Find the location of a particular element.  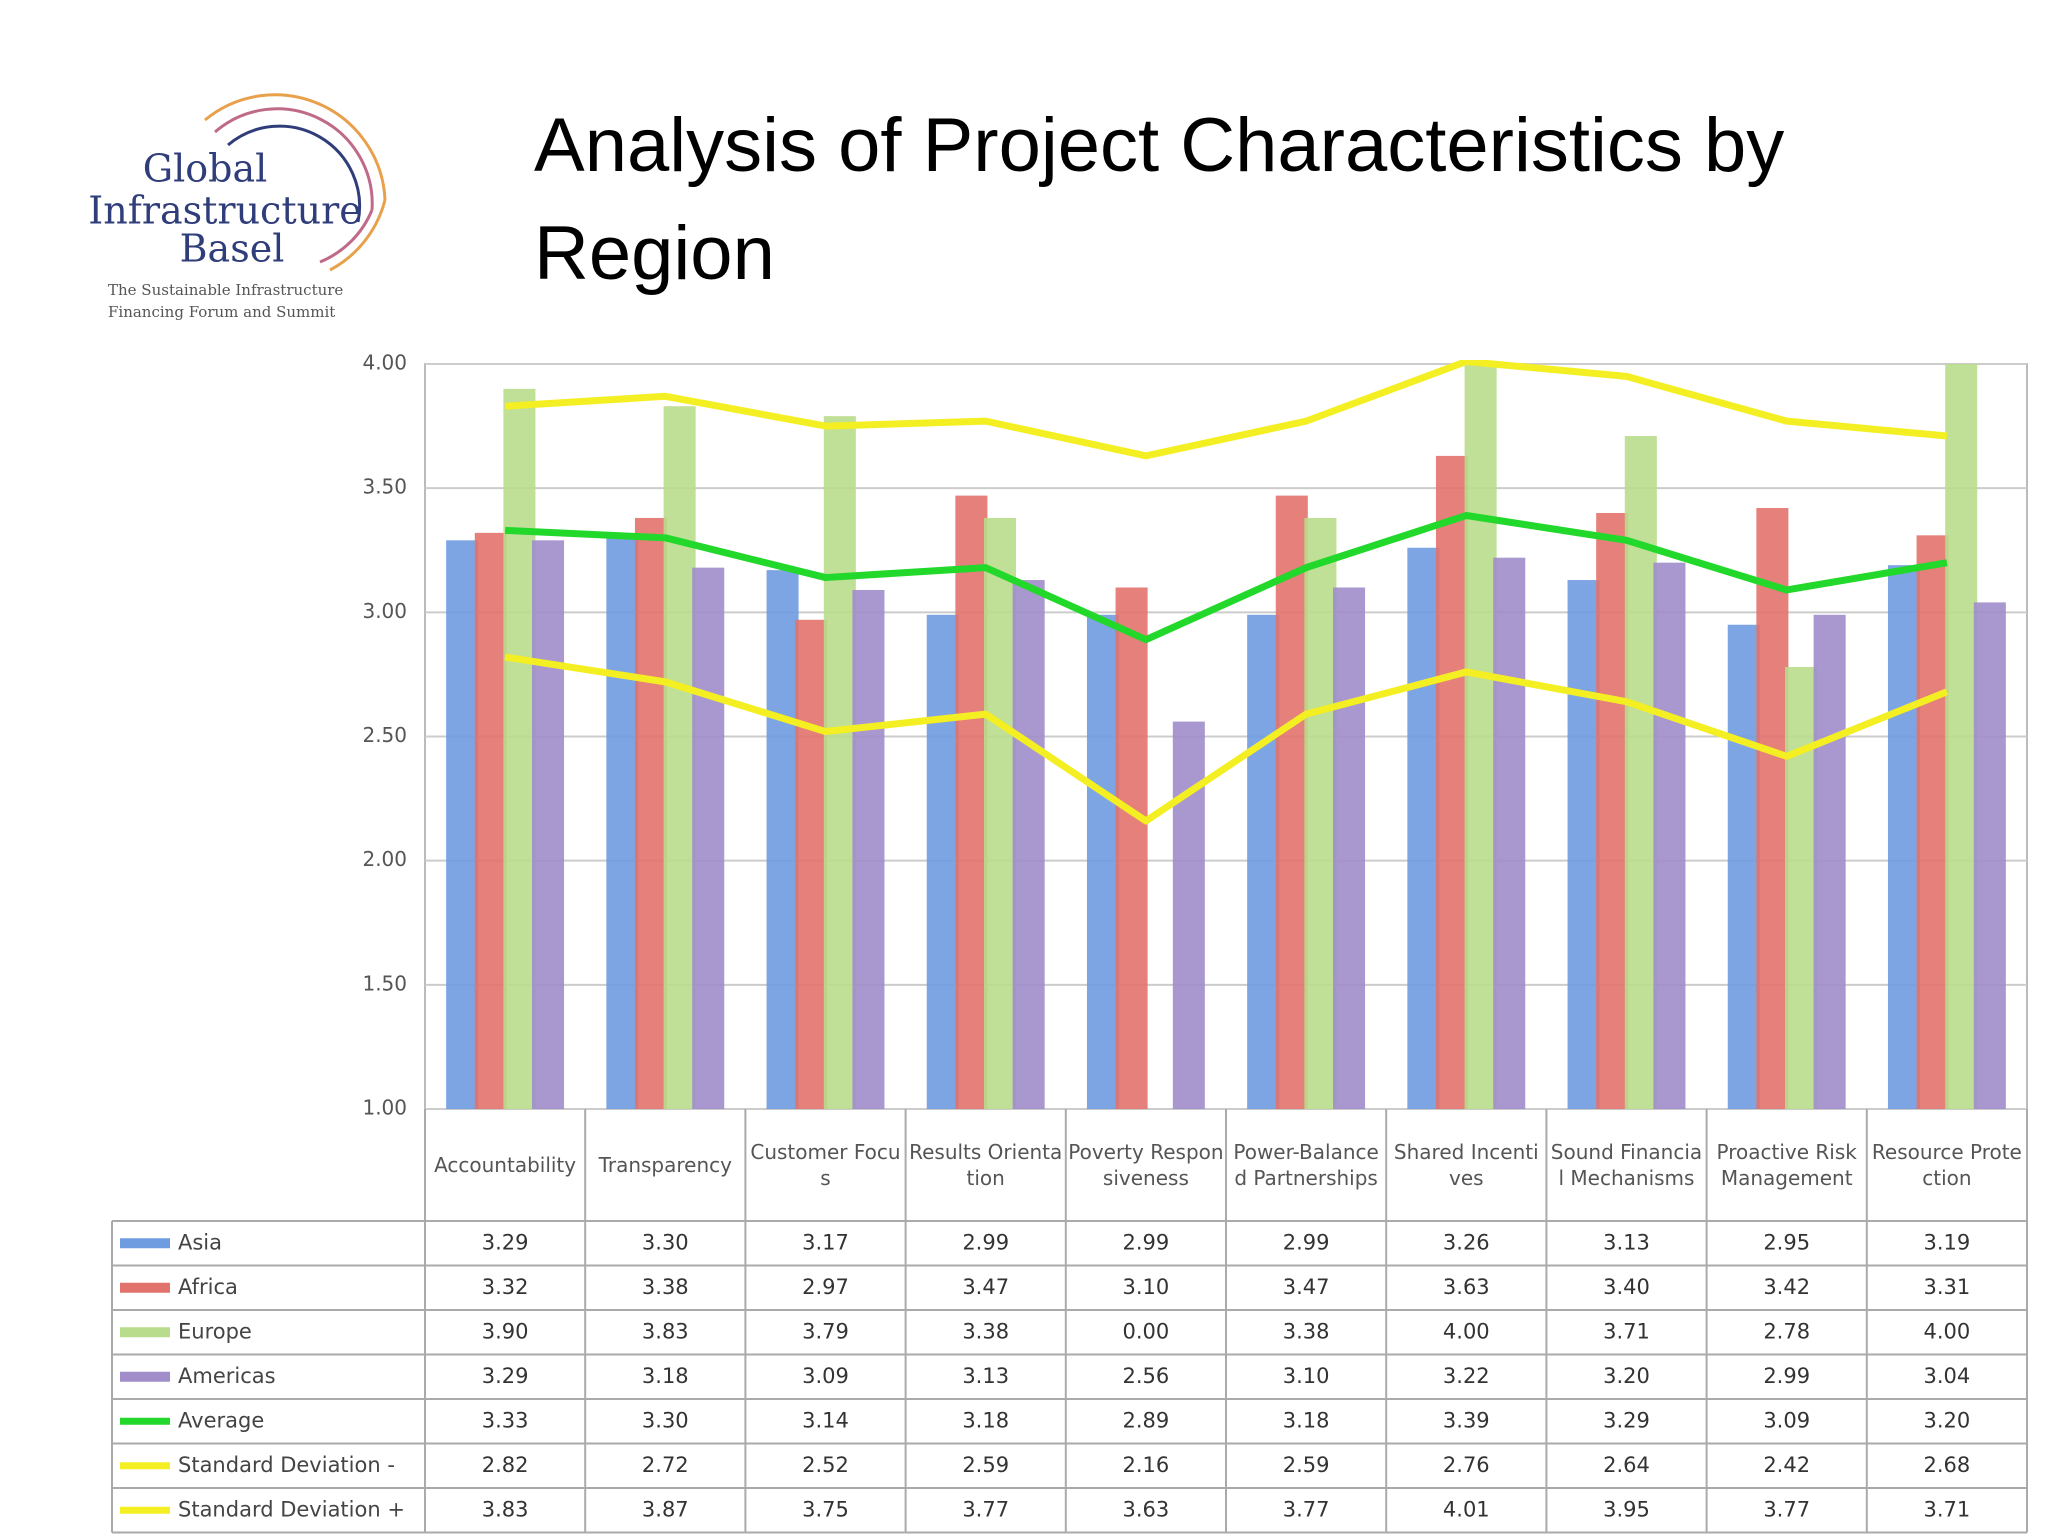

x-tick-label: Shared Incentives is located at coordinates (1466, 1165).